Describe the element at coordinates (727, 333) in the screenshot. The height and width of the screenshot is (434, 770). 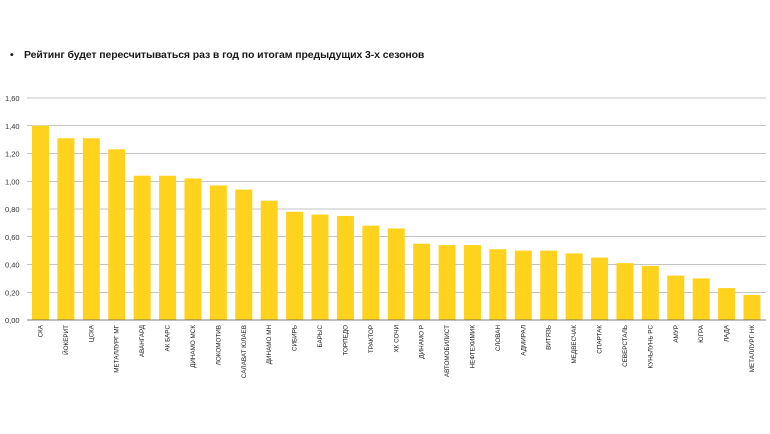
I see `x-category-label: ЛАДА` at that location.